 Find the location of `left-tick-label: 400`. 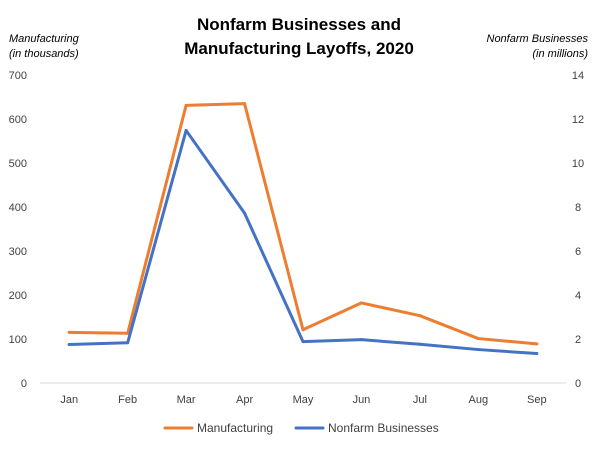

left-tick-label: 400 is located at coordinates (18, 208).